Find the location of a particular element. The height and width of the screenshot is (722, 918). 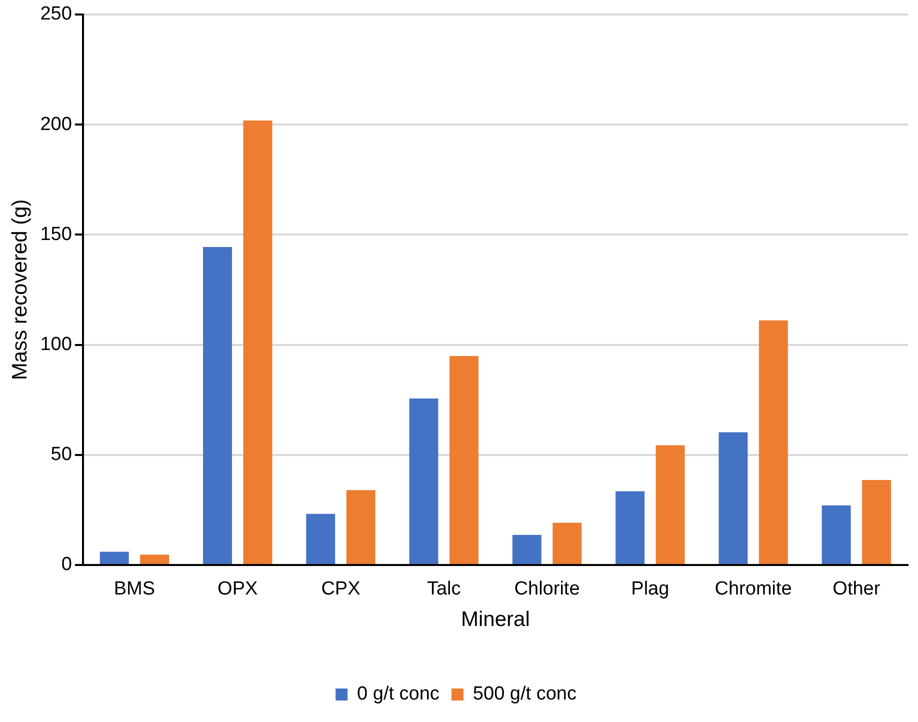

legend-label: 0 g/t conc is located at coordinates (398, 694).